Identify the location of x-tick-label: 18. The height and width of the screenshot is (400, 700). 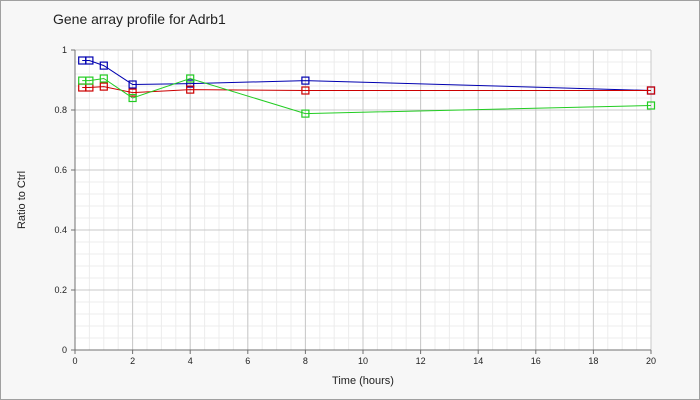
(593, 361).